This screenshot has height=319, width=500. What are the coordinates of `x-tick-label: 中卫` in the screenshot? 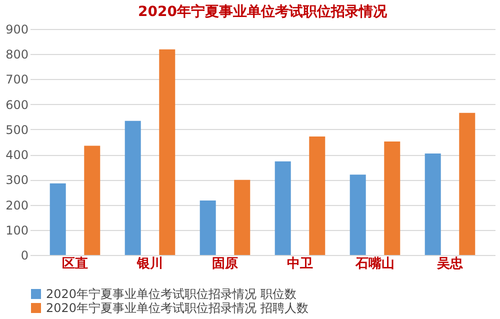 It's located at (300, 264).